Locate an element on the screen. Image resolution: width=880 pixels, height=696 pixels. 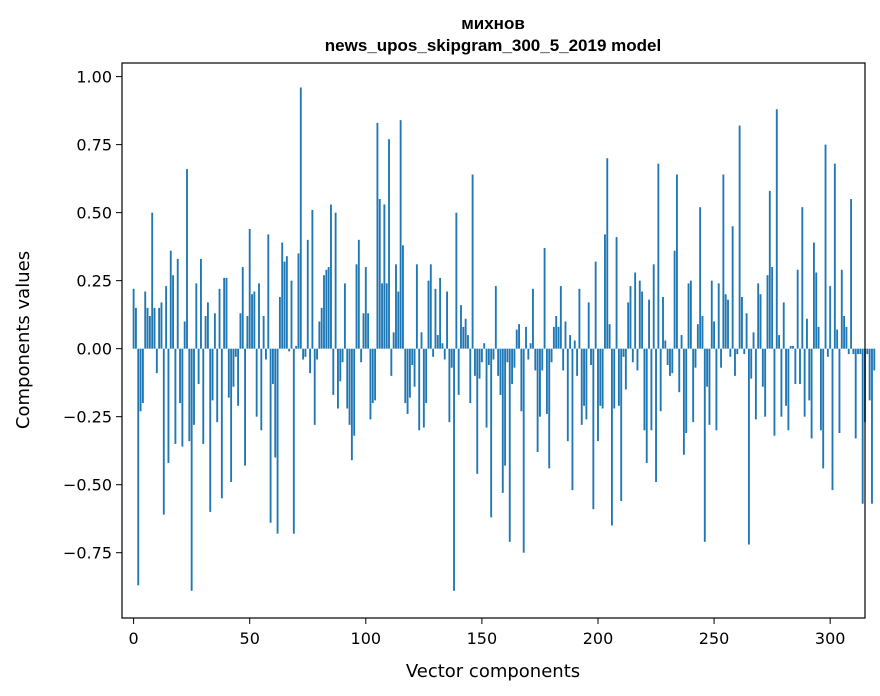
y-tick-label: 0.50 is located at coordinates (94, 213).